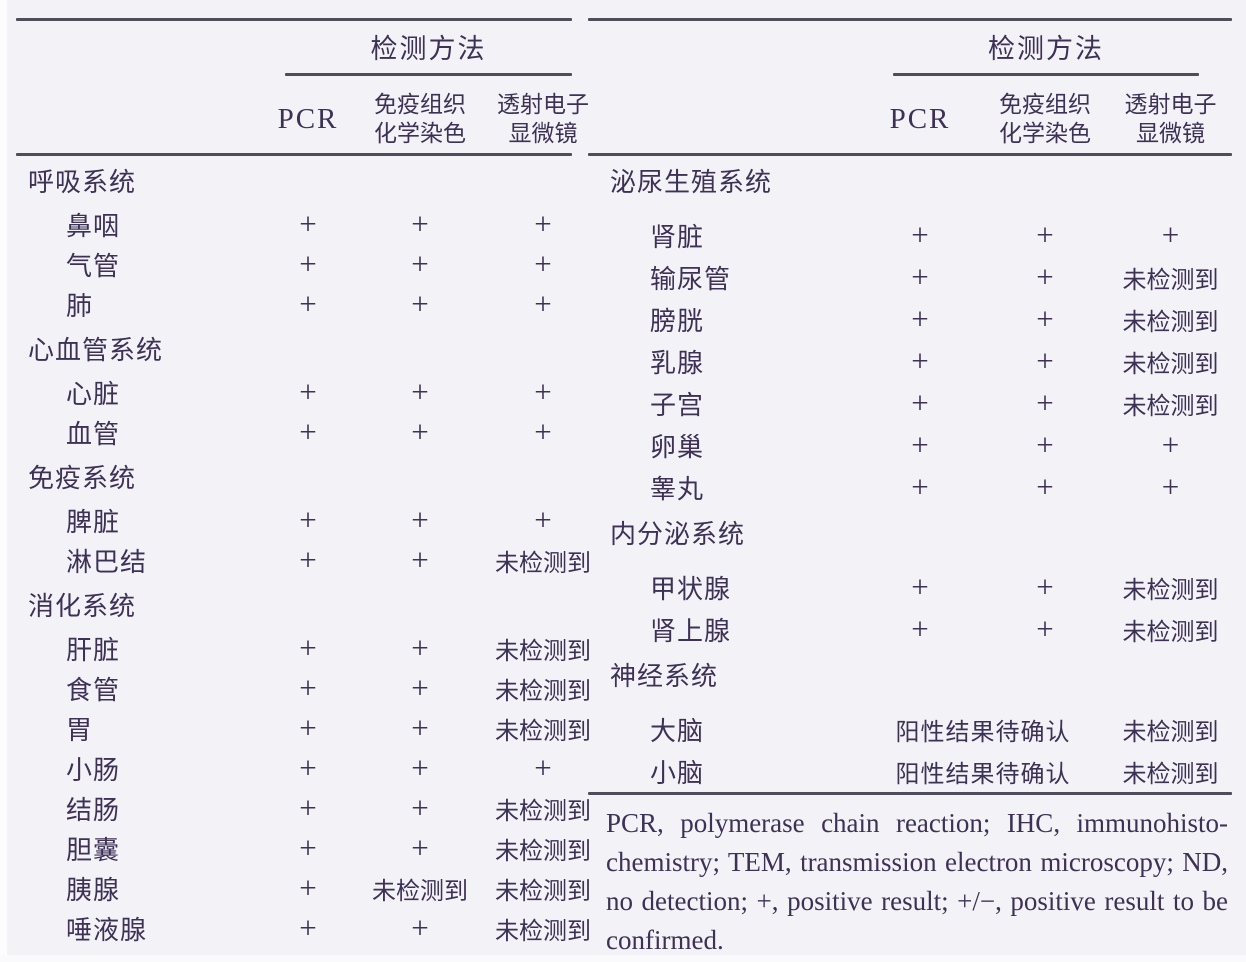  Describe the element at coordinates (82, 477) in the screenshot. I see `section-label: 免疫系统` at that location.